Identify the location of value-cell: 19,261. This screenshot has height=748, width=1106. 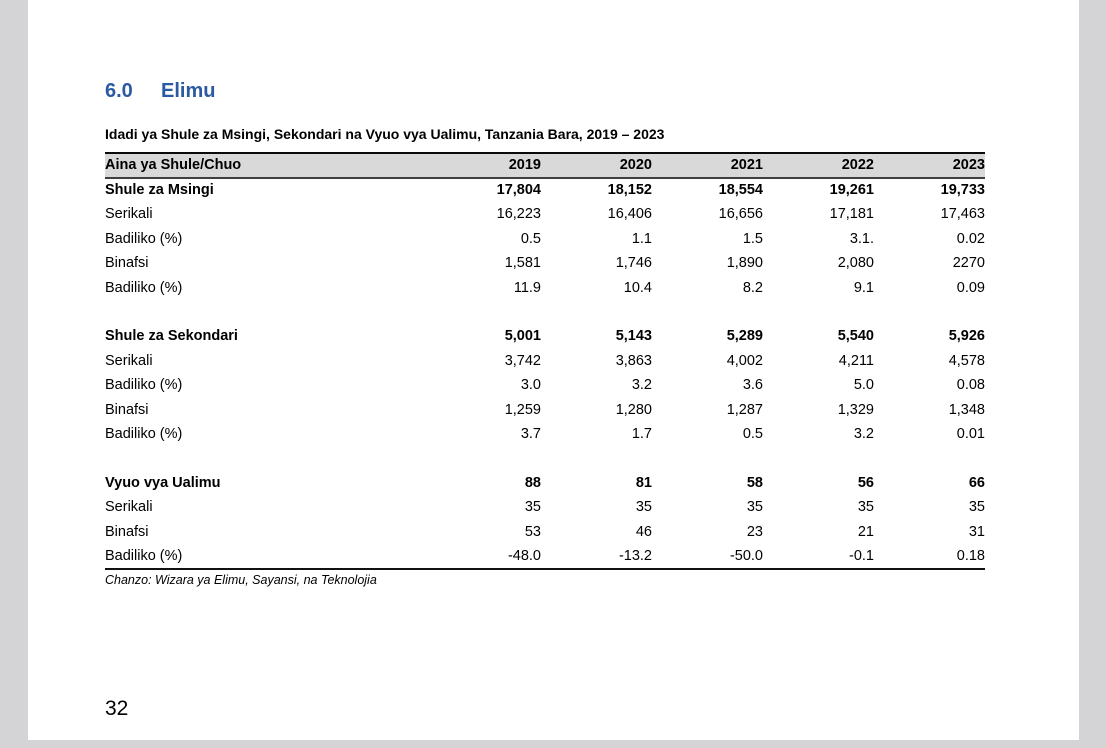
(851, 190).